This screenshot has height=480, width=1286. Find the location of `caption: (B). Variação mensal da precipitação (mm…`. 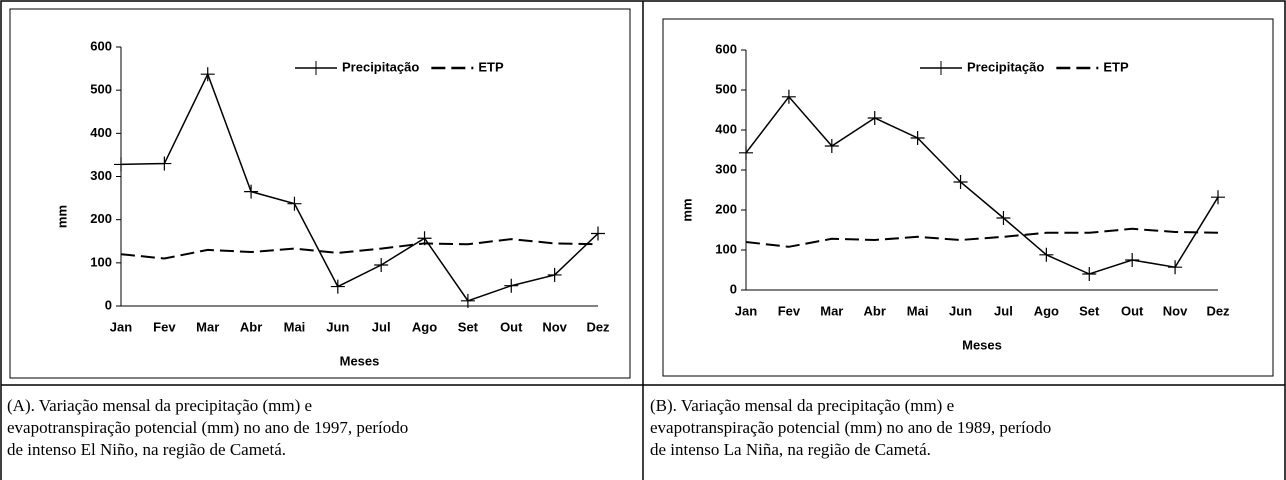

caption: (B). Variação mensal da precipitação (mm… is located at coordinates (851, 427).